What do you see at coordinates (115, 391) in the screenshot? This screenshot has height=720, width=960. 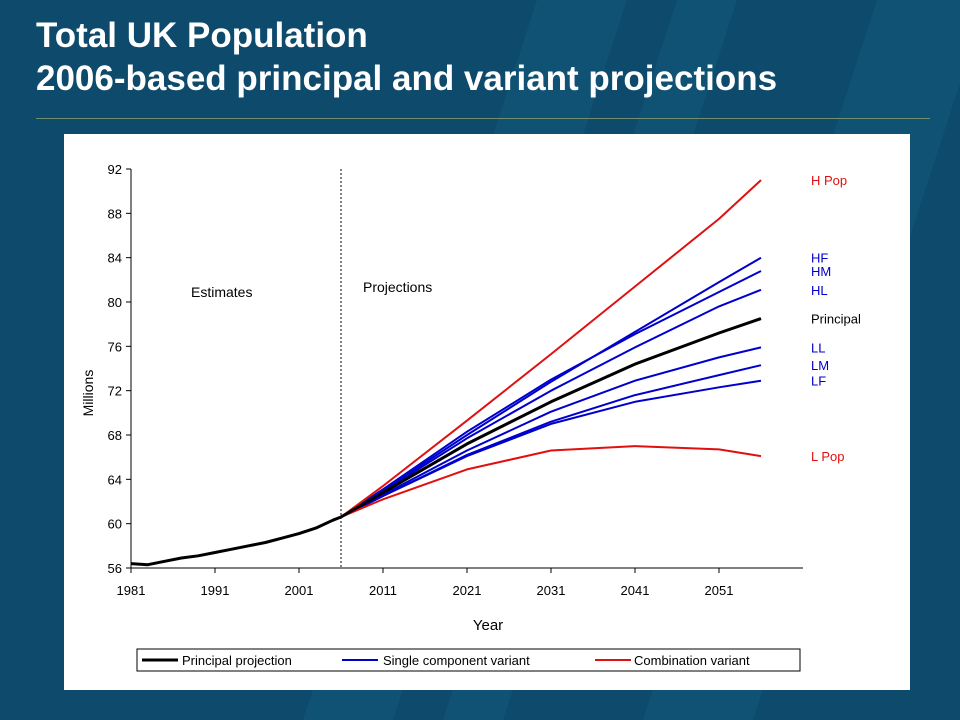 I see `y-tick-label: 72` at bounding box center [115, 391].